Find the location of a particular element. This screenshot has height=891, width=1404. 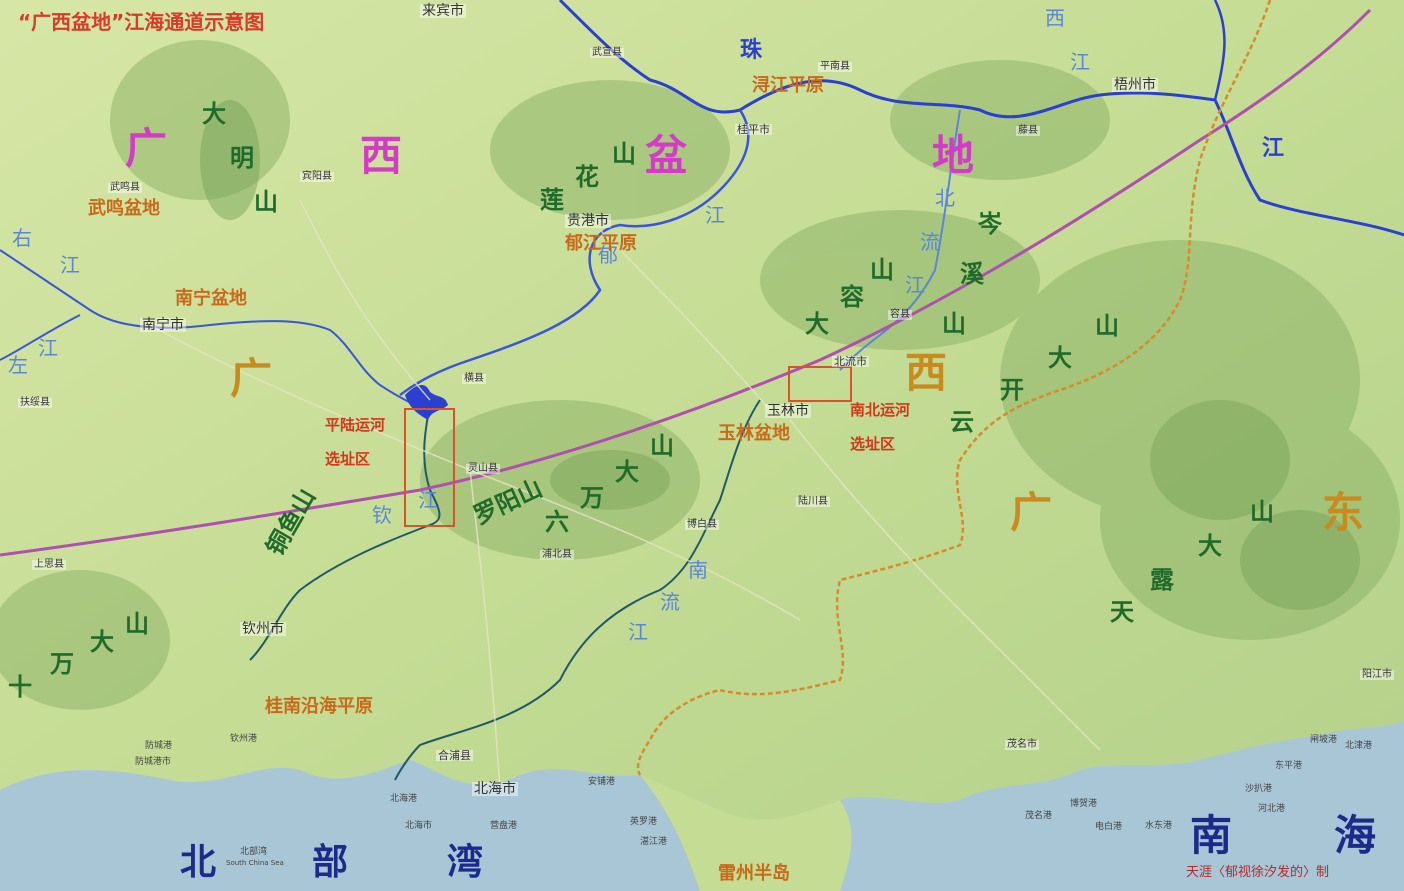

port-label: 北海港 is located at coordinates (404, 799).